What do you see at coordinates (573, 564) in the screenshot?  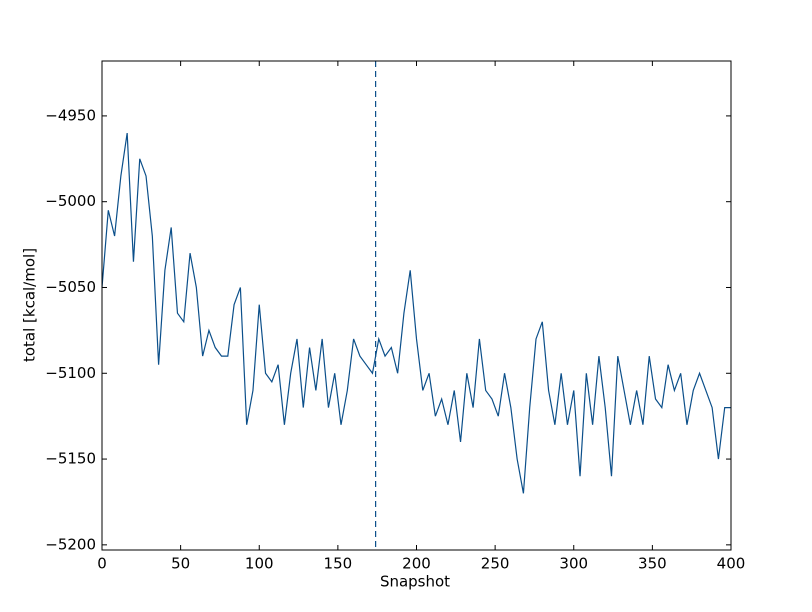 I see `x-tick-label: 300` at bounding box center [573, 564].